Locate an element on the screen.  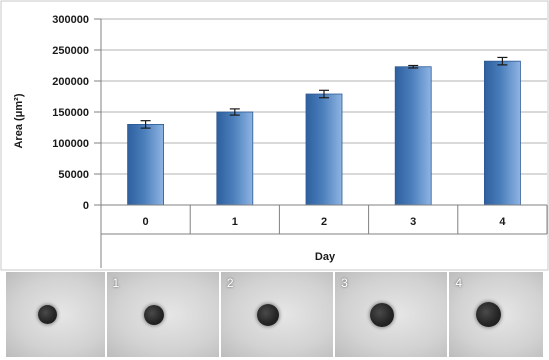
y-tick-label: 300000 is located at coordinates (70, 20).